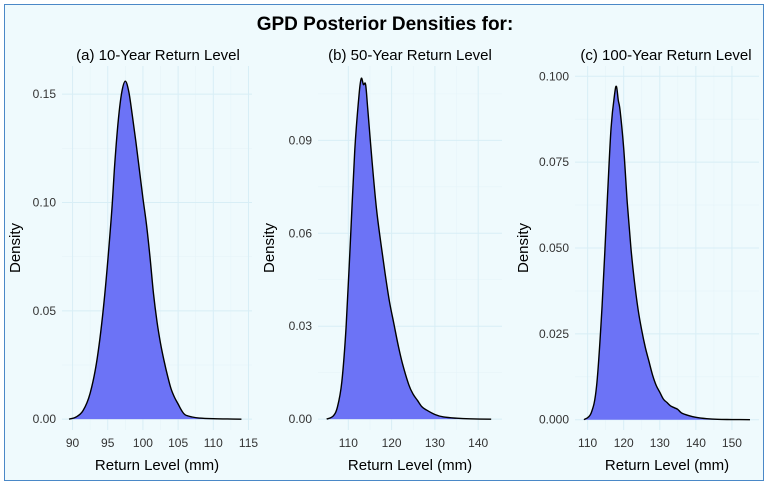 The image size is (770, 487). I want to click on y-tick-label: 0.000, so click(554, 420).